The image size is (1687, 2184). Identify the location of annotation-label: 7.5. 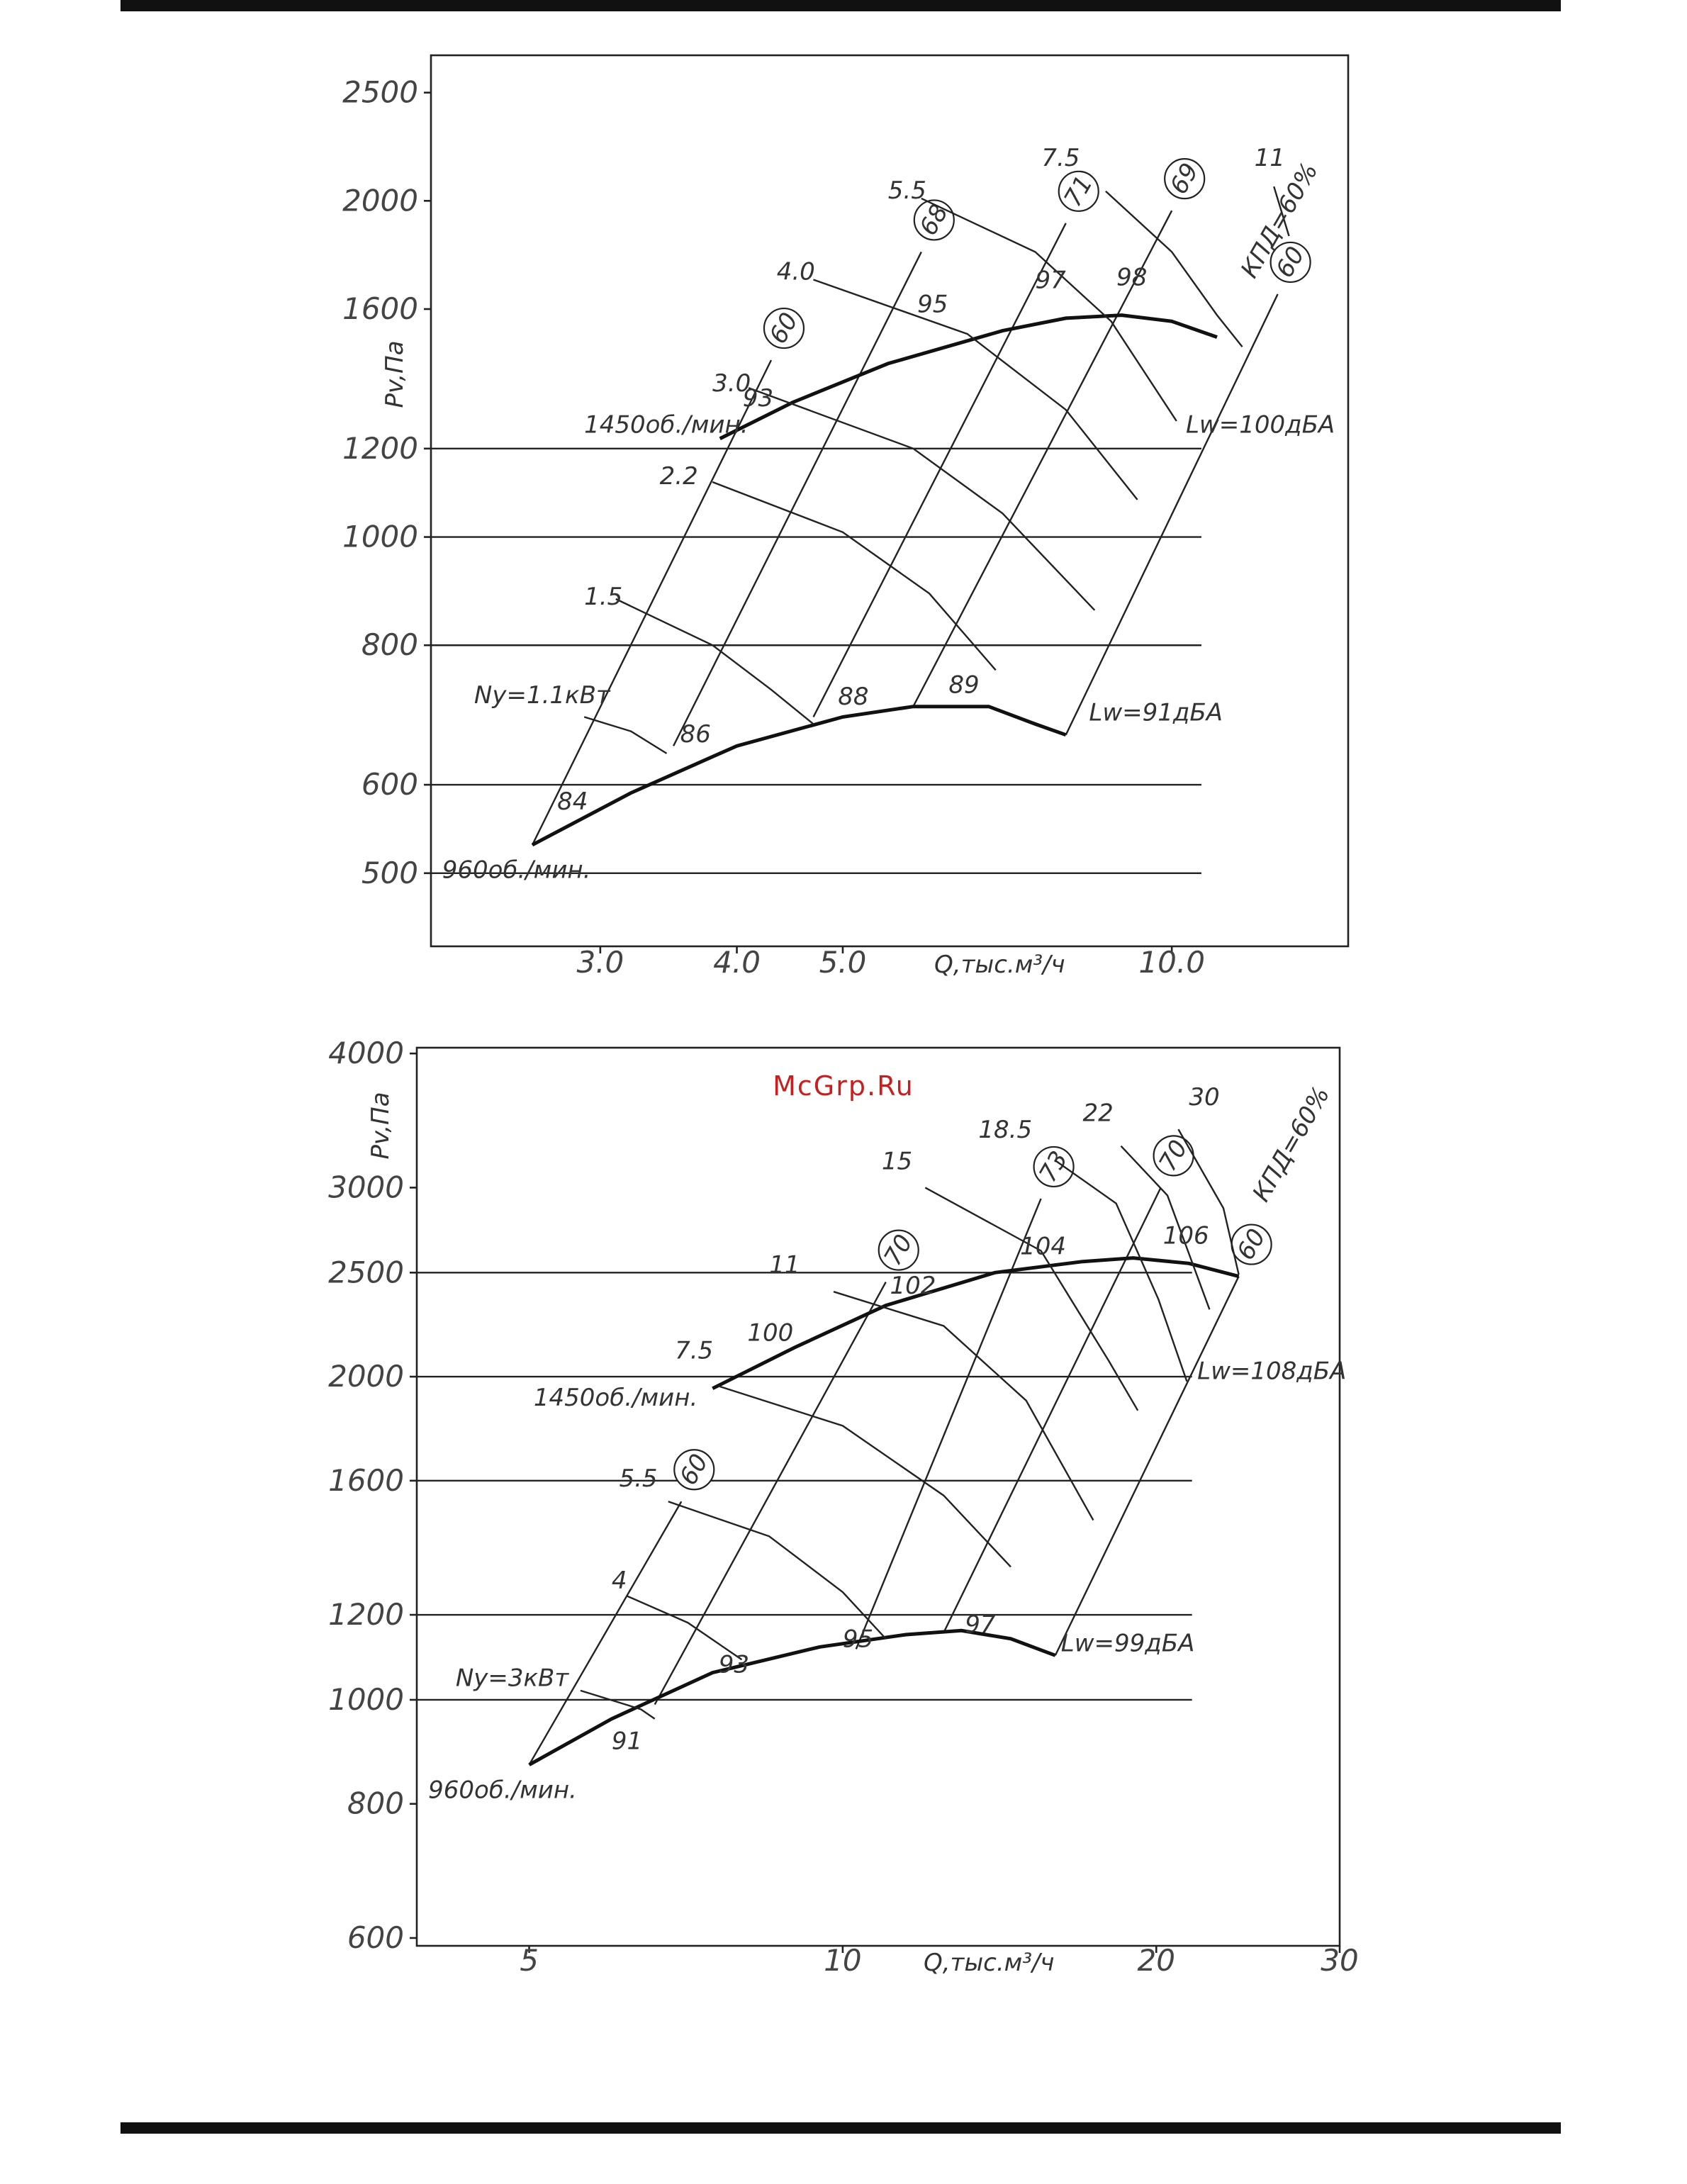
(1060, 158).